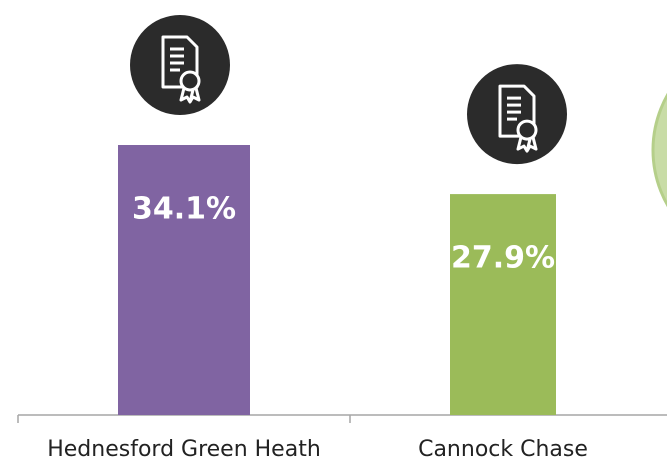  What do you see at coordinates (503, 258) in the screenshot?
I see `value-label: 27.9%` at bounding box center [503, 258].